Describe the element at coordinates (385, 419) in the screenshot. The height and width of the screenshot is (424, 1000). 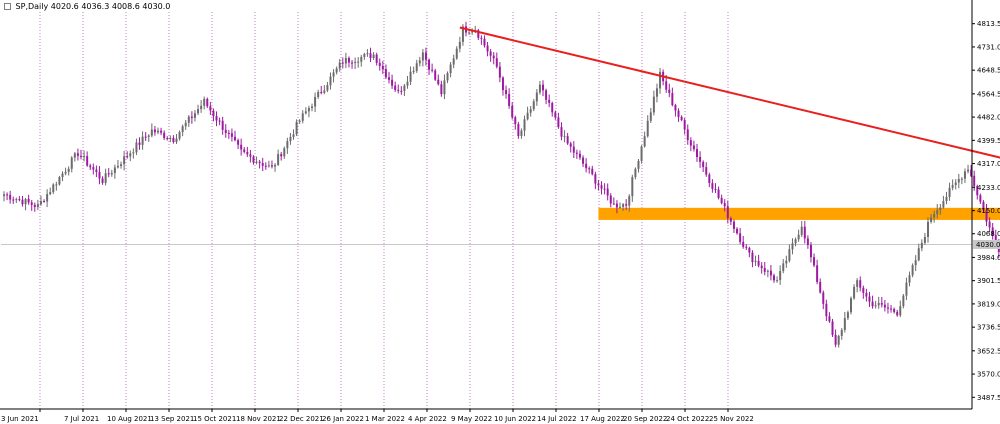
I see `x-tick-label: 1 Mar 2022` at that location.